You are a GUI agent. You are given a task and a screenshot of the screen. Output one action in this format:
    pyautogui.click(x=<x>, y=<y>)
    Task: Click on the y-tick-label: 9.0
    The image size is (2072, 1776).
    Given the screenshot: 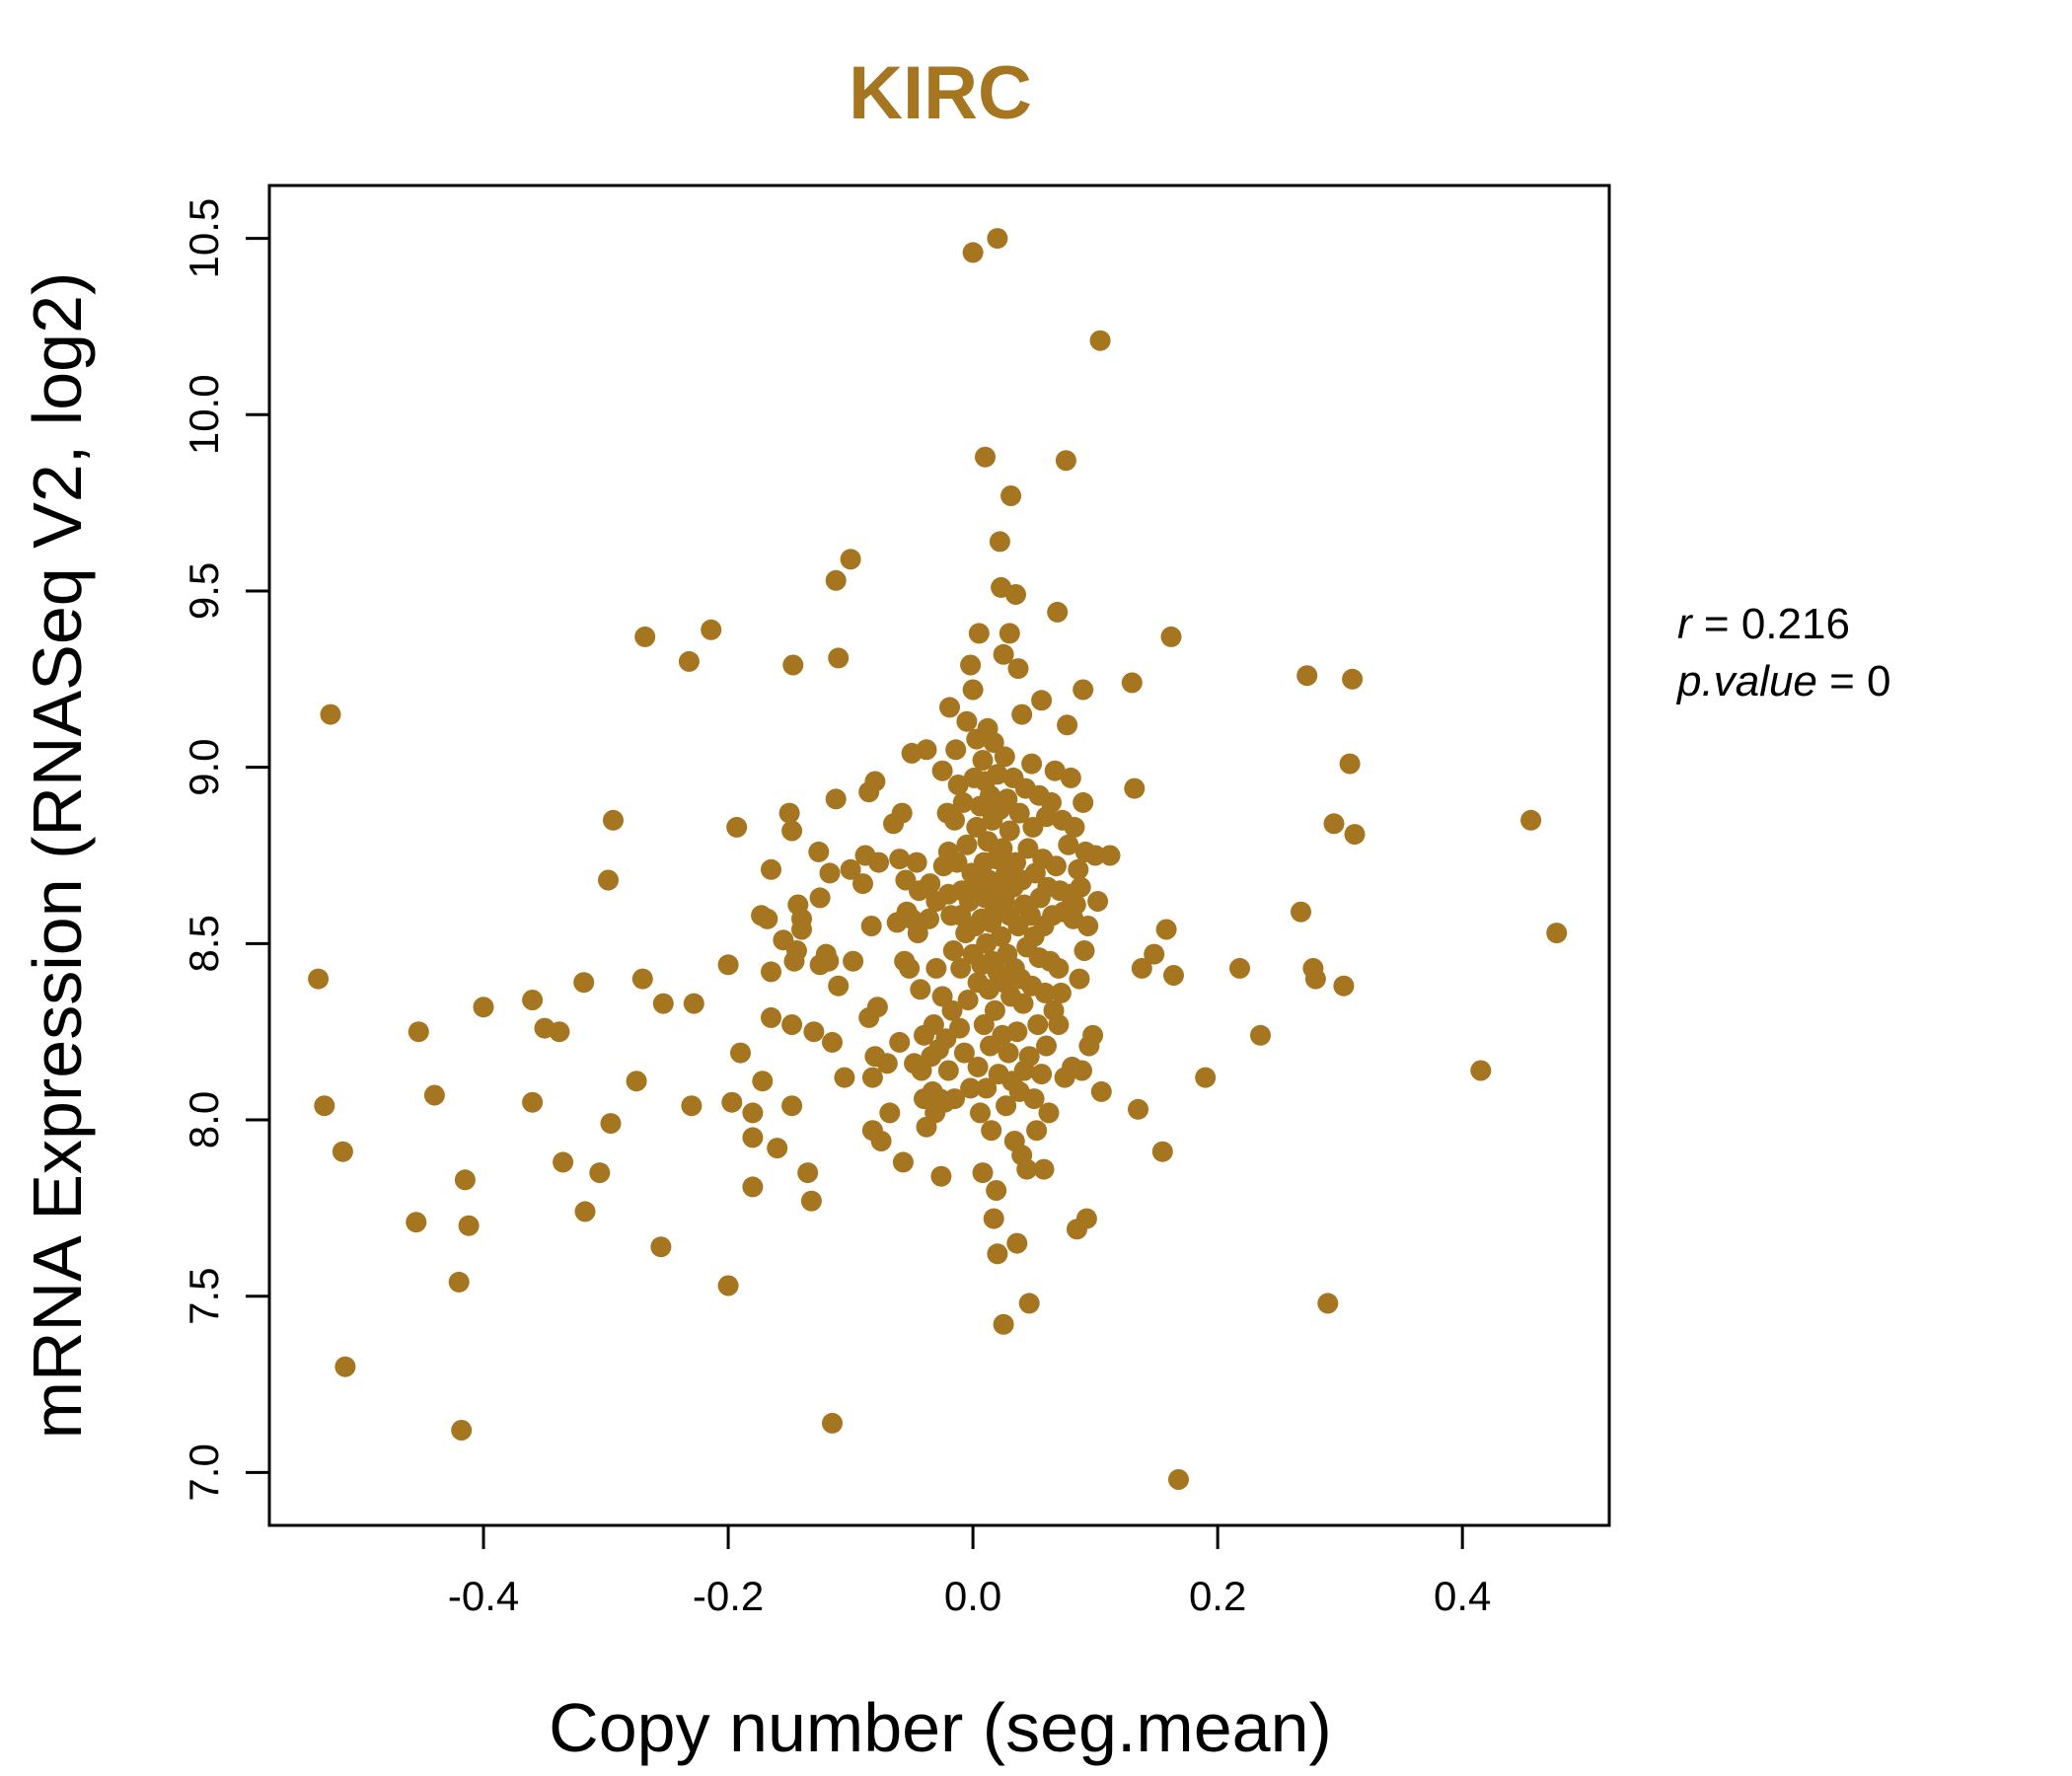 What is the action you would take?
    pyautogui.click(x=204, y=766)
    